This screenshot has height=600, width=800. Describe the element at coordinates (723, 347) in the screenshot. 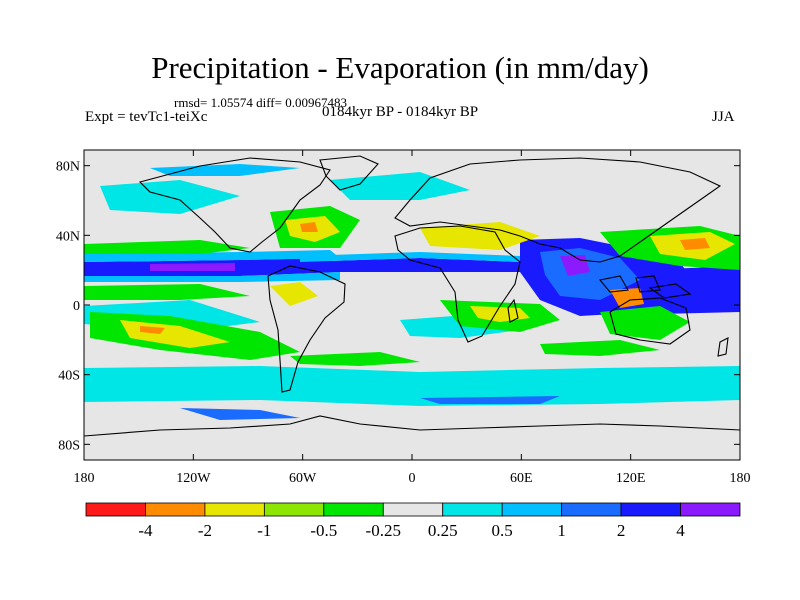

I see `coastline-new-zealand` at that location.